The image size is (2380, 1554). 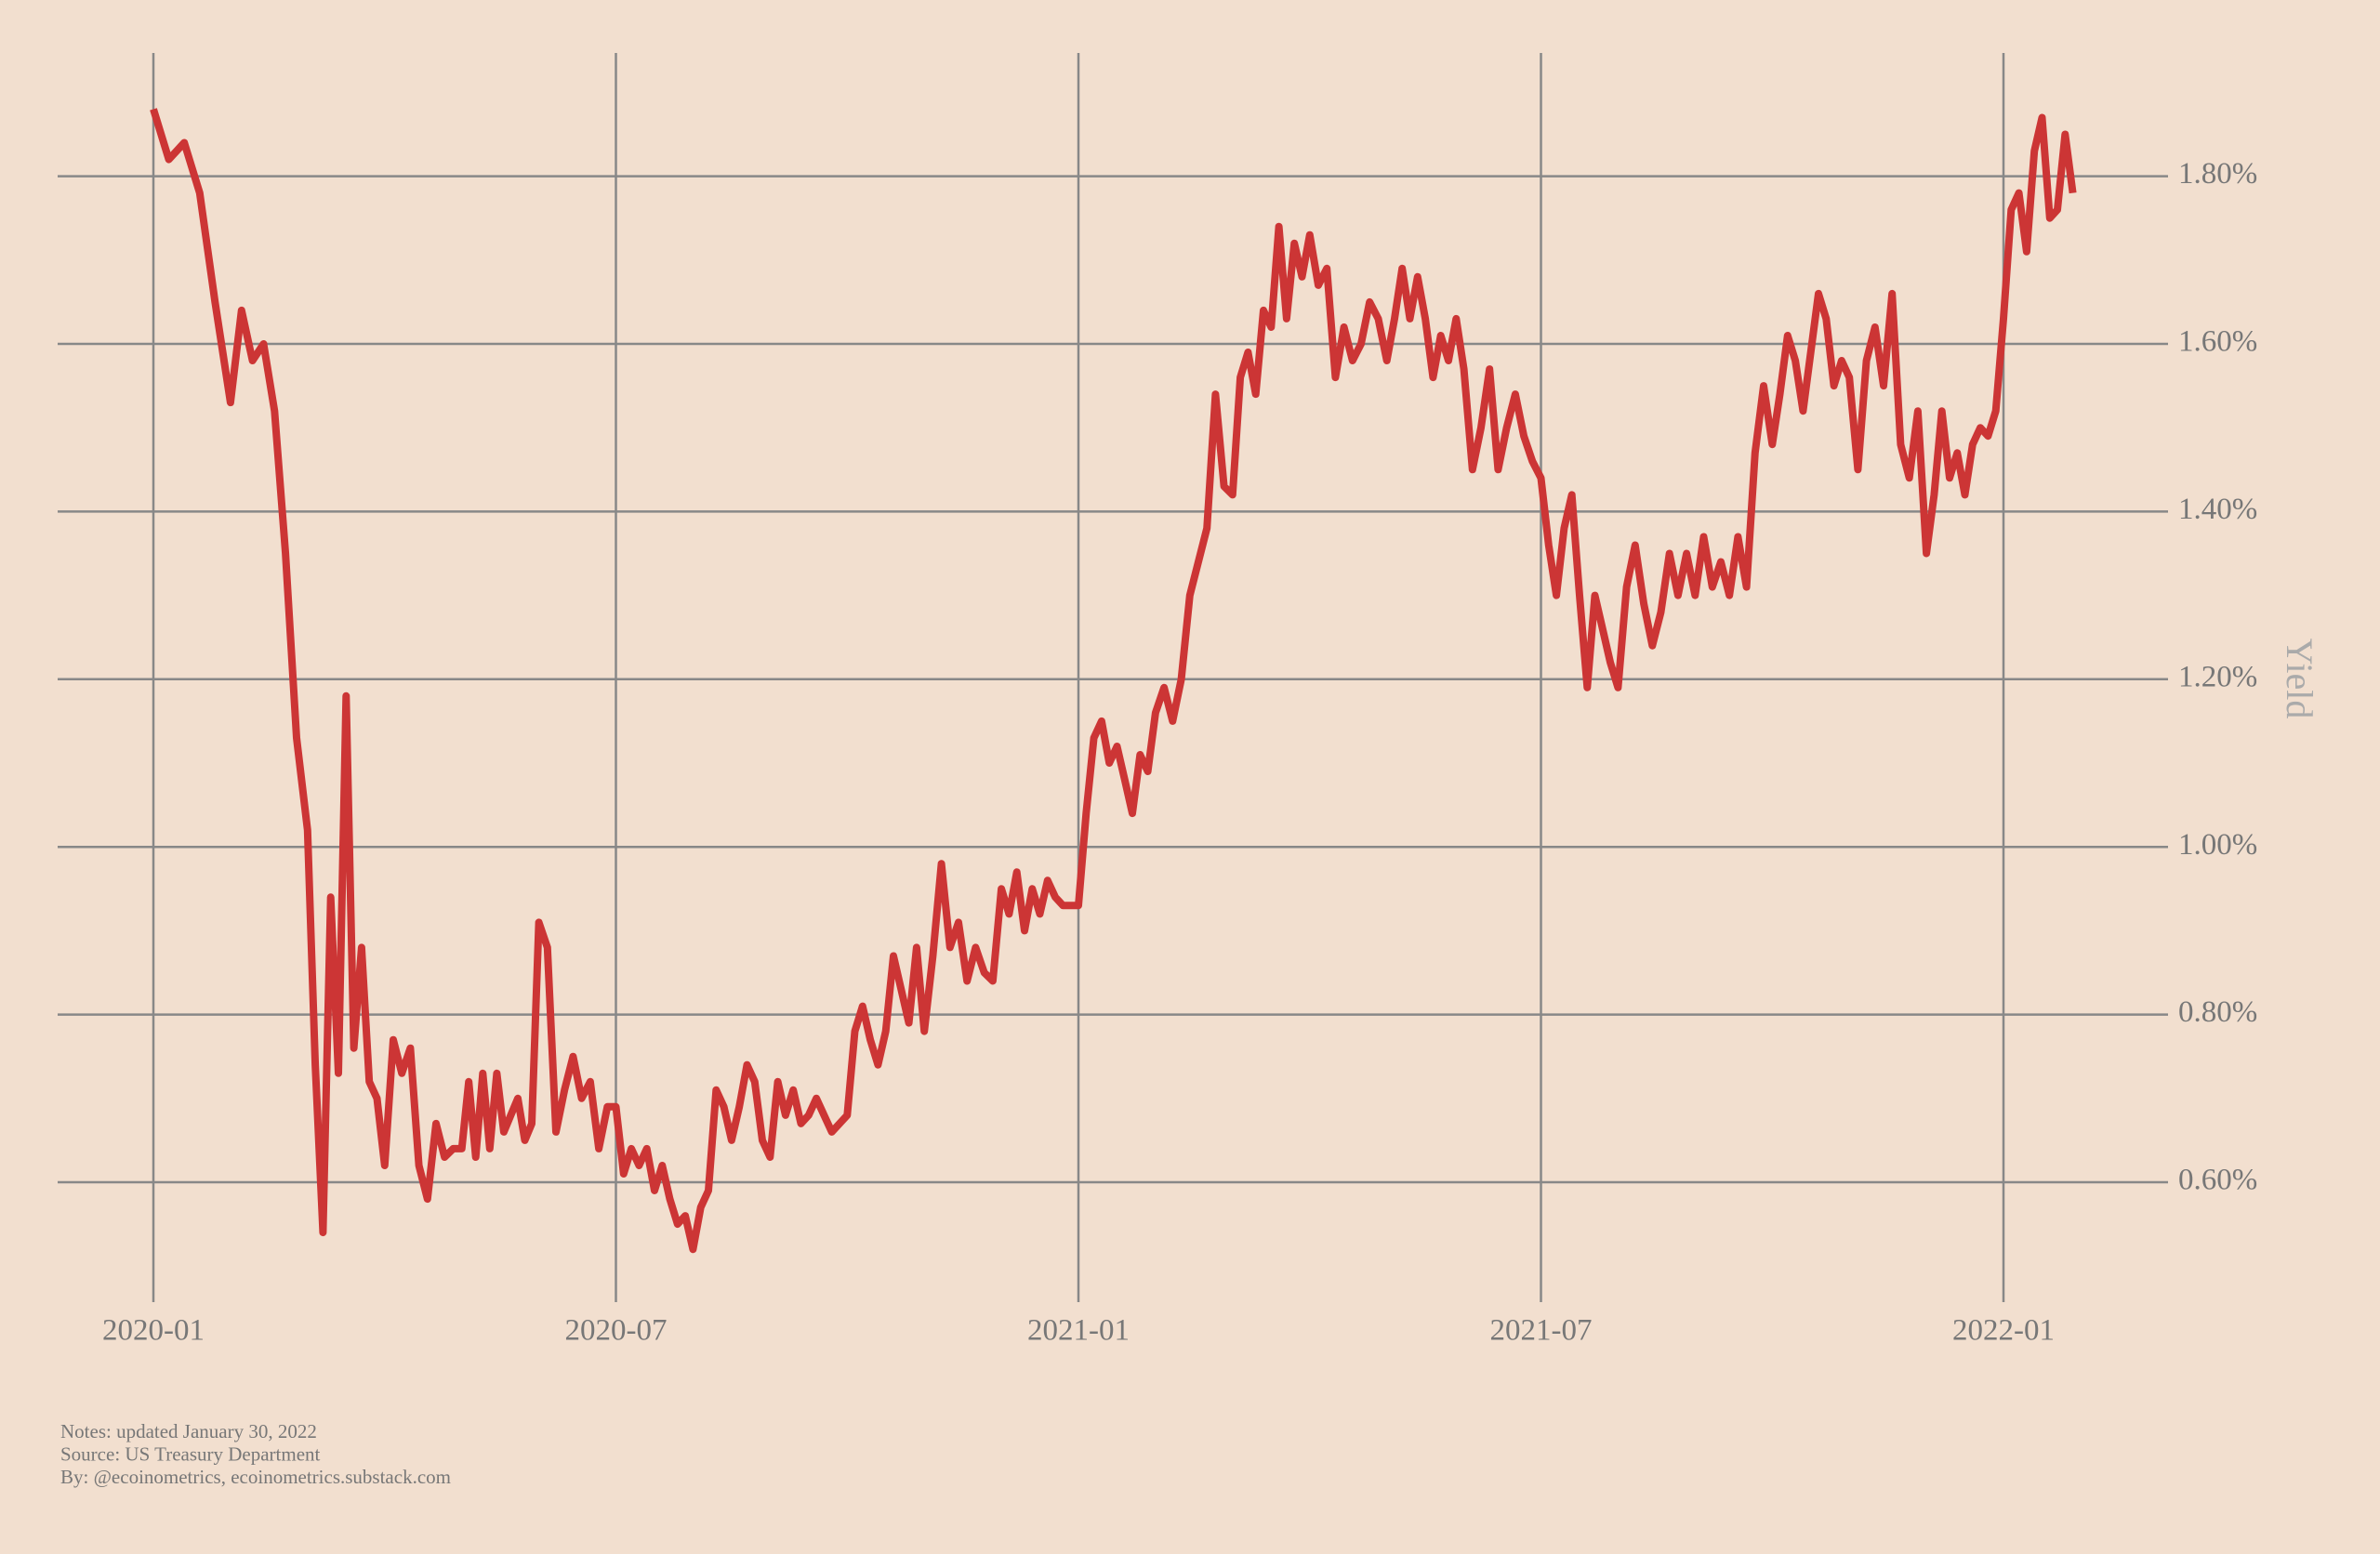 What do you see at coordinates (190, 1453) in the screenshot?
I see `note: Source: US Treasury Department` at bounding box center [190, 1453].